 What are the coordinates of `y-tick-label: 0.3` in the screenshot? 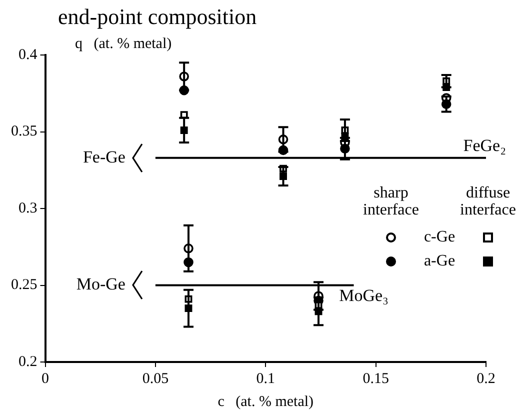 It's located at (28, 208).